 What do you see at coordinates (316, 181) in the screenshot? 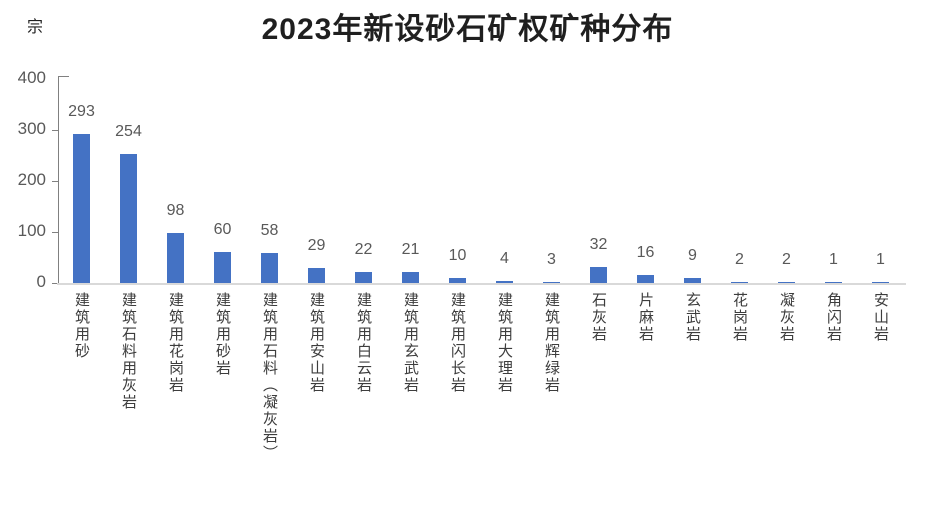
I see `bar-slot: 29` at bounding box center [316, 181].